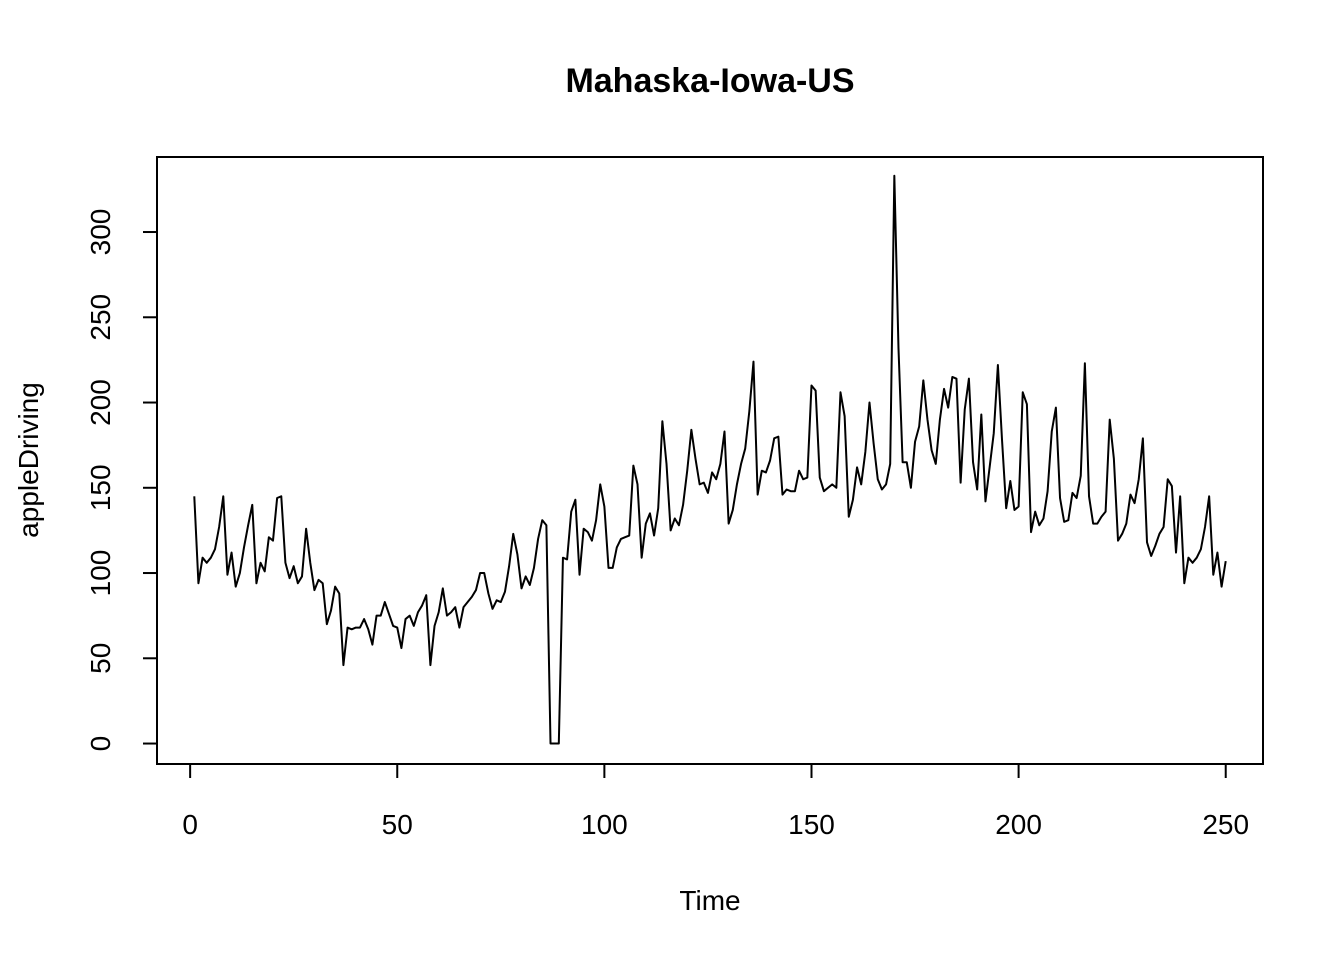  Describe the element at coordinates (1018, 824) in the screenshot. I see `x-tick-label: 200` at that location.